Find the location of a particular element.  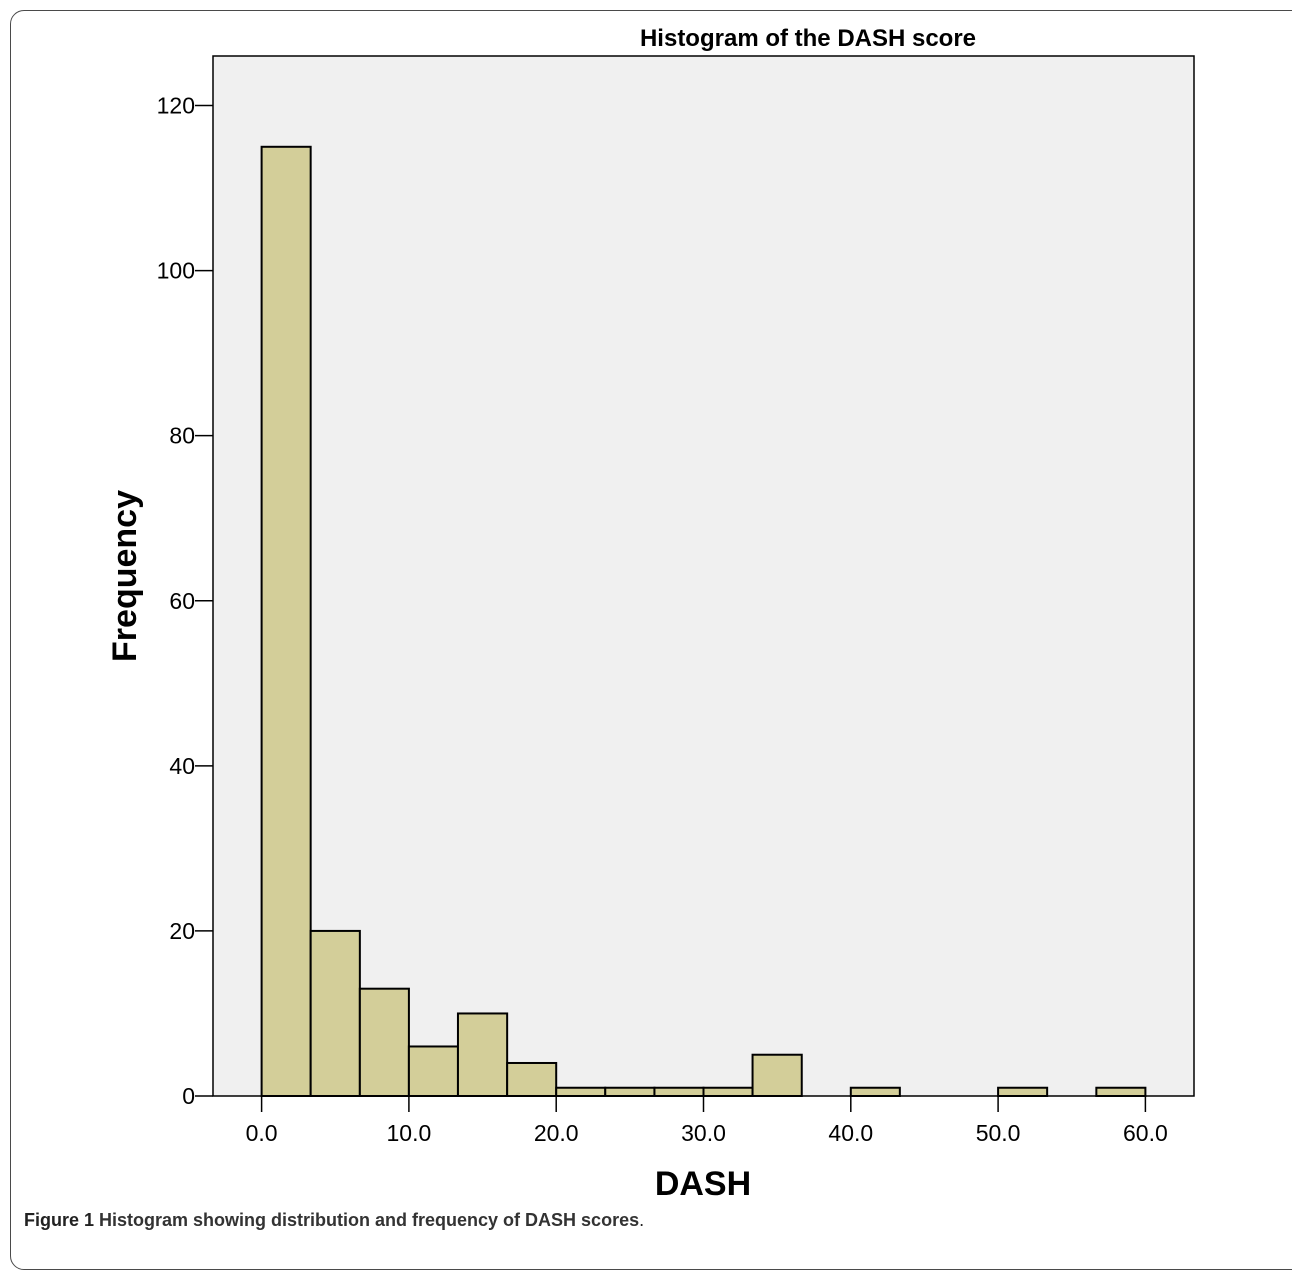

y-tick-label: 120 is located at coordinates (176, 106).